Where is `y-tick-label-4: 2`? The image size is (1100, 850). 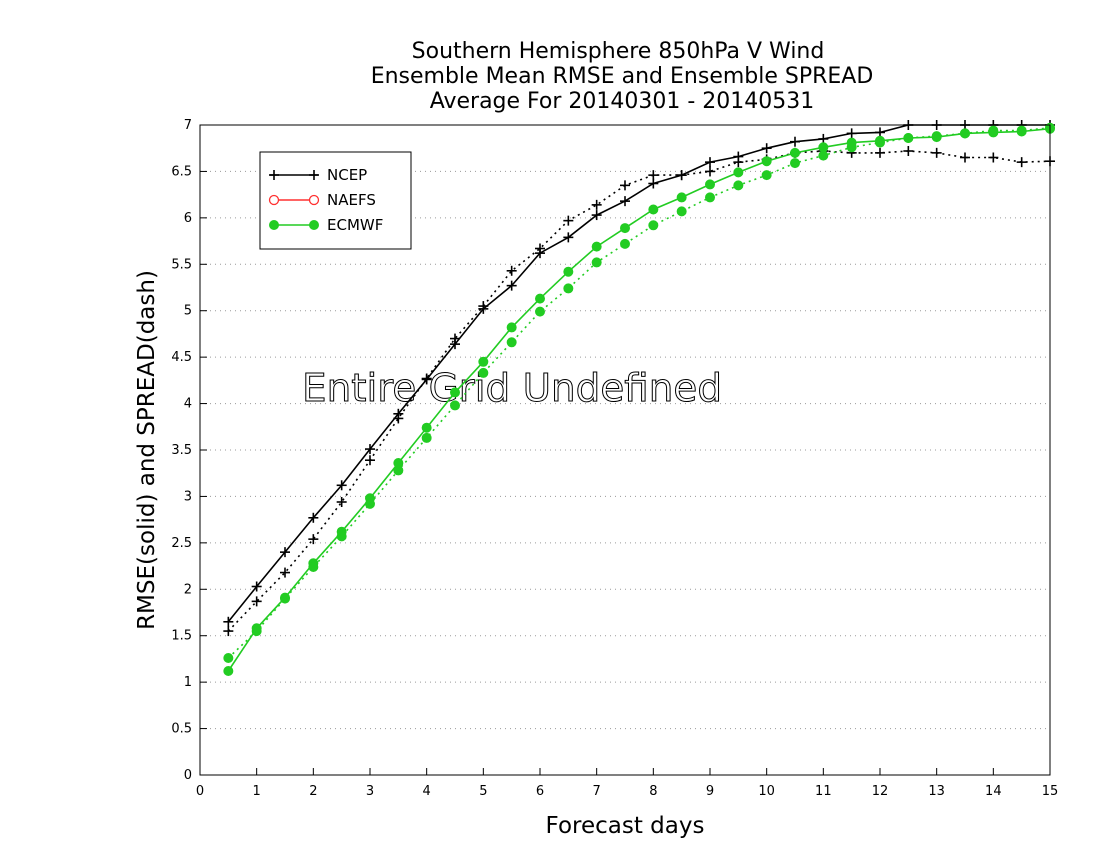
y-tick-label-4: 2 is located at coordinates (188, 589).